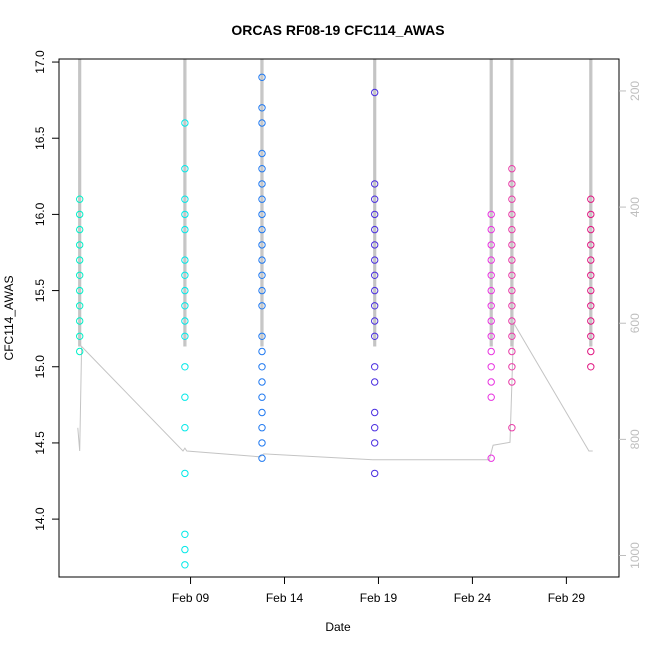 This screenshot has height=650, width=650. What do you see at coordinates (473, 598) in the screenshot?
I see `x-tick-label: Feb 24` at bounding box center [473, 598].